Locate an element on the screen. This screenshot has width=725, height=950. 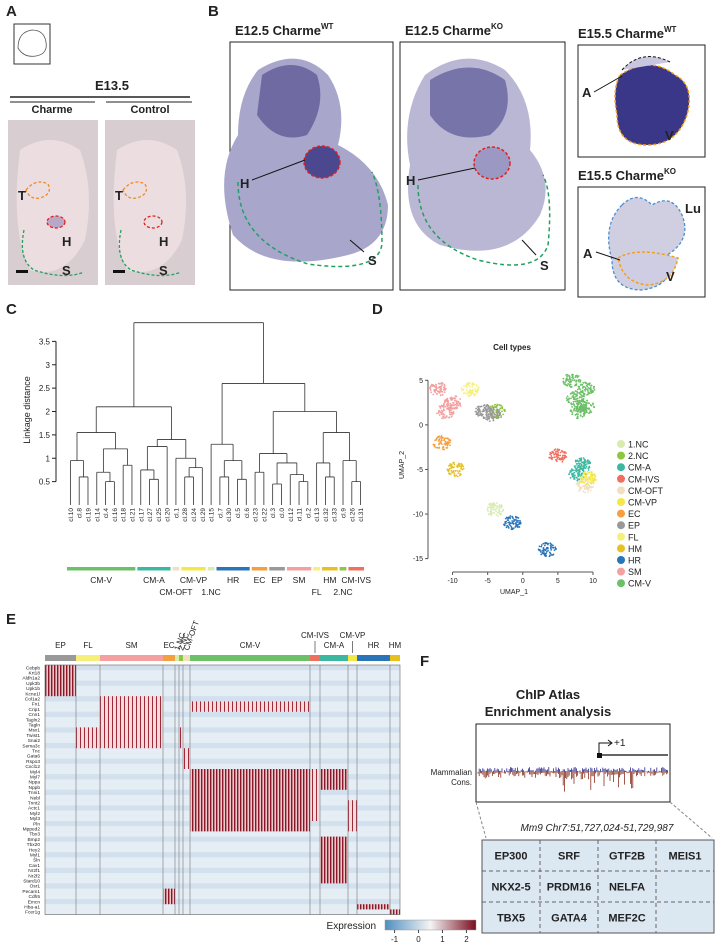
region-label: T is located at coordinates (119, 195).